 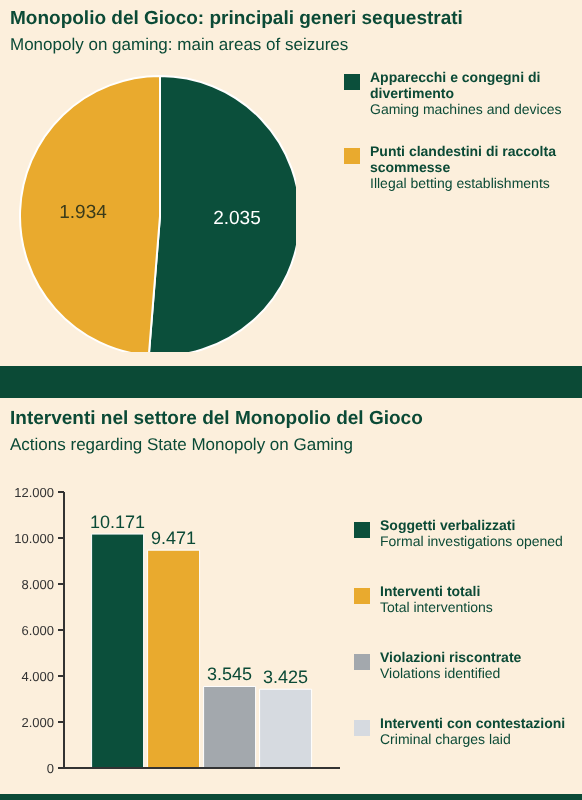 What do you see at coordinates (174, 538) in the screenshot?
I see `data-label: 9.471` at bounding box center [174, 538].